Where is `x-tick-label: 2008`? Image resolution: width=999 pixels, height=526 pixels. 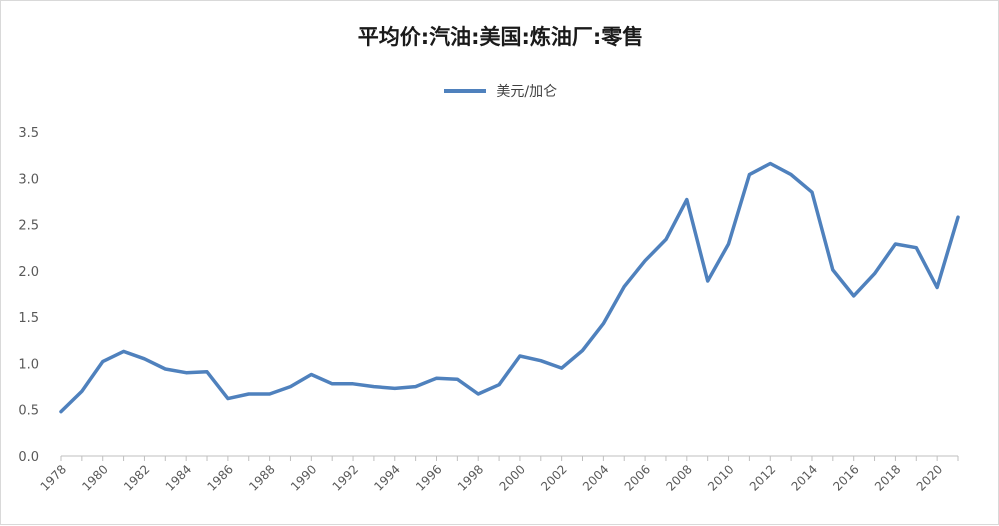 x-tick-label: 2008 is located at coordinates (678, 477).